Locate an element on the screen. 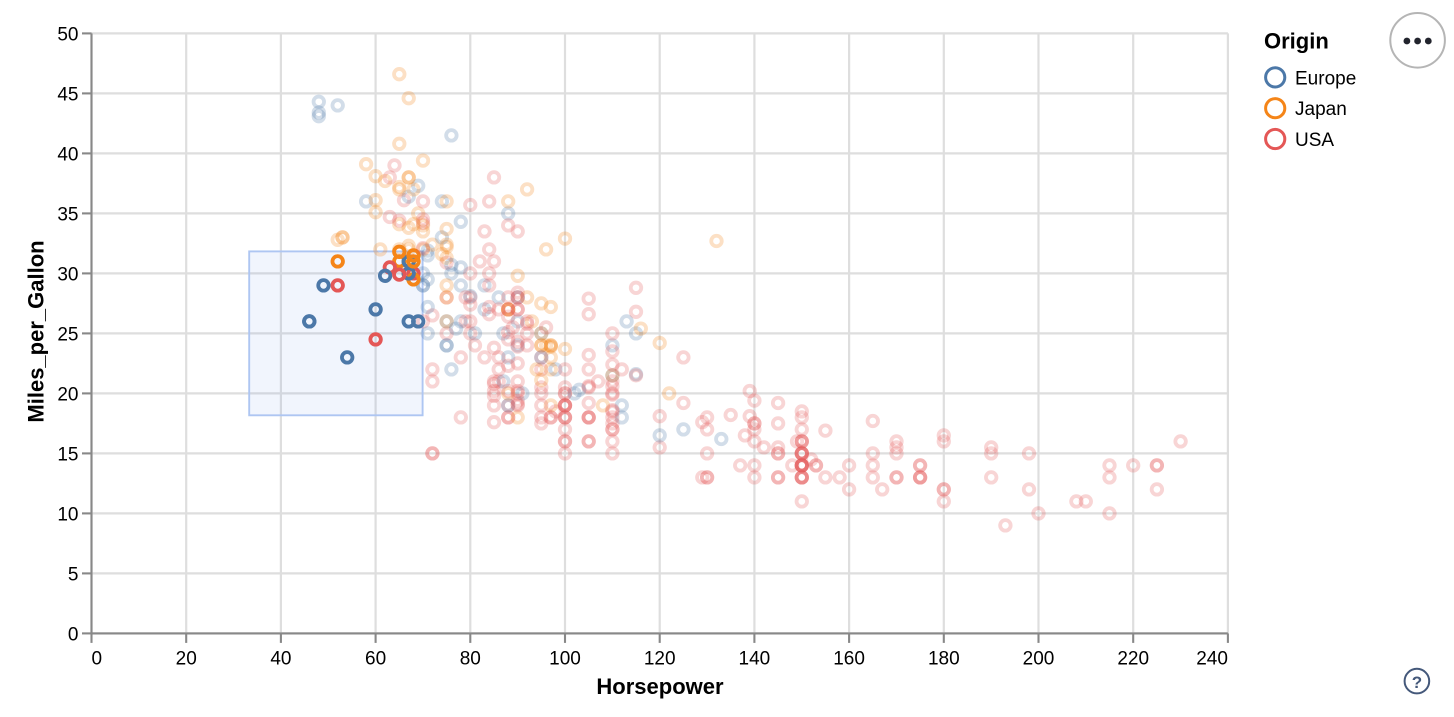 This screenshot has width=1454, height=717. svg-text: Japan is located at coordinates (1321, 109).